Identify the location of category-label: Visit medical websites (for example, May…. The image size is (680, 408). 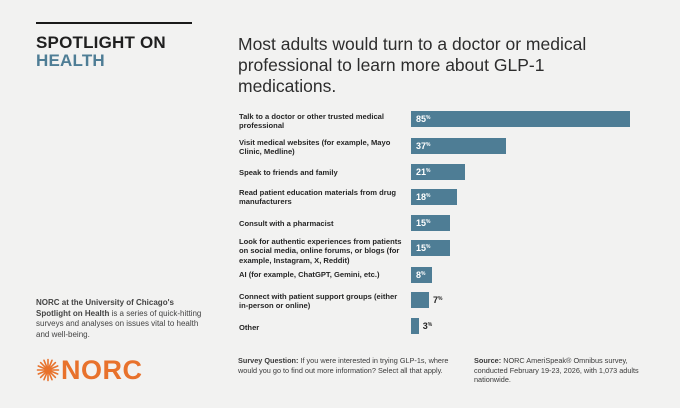
(315, 147).